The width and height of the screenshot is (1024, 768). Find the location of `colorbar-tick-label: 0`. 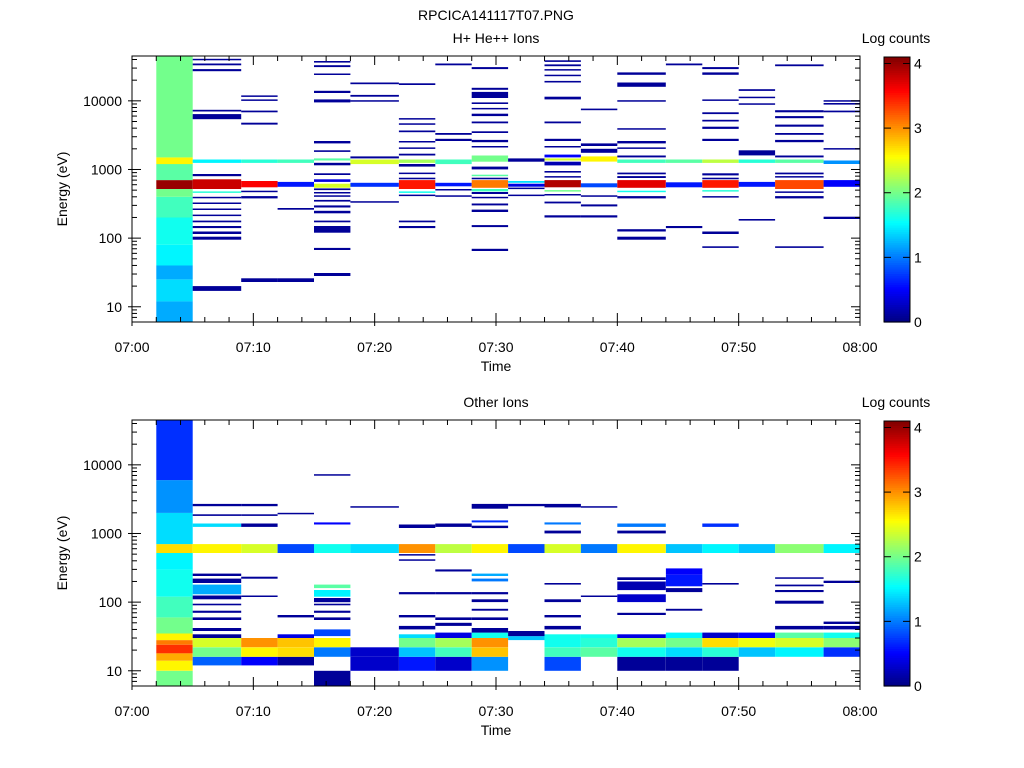

colorbar-tick-label: 0 is located at coordinates (918, 686).